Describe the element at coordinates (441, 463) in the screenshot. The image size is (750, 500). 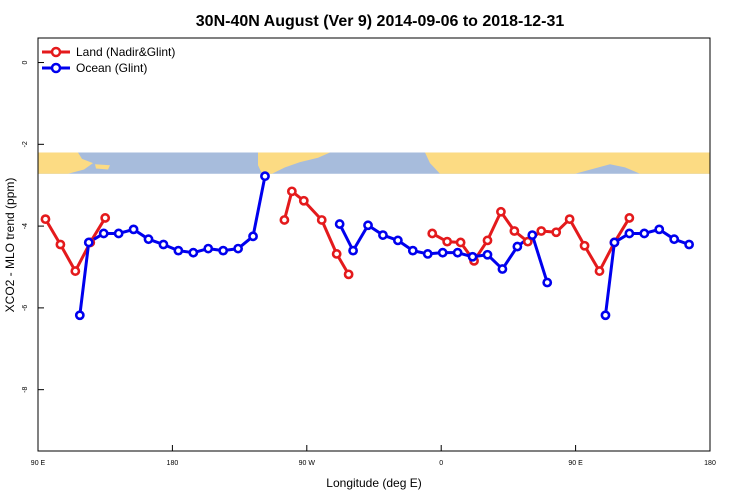
I see `x-tick-label: 0` at that location.